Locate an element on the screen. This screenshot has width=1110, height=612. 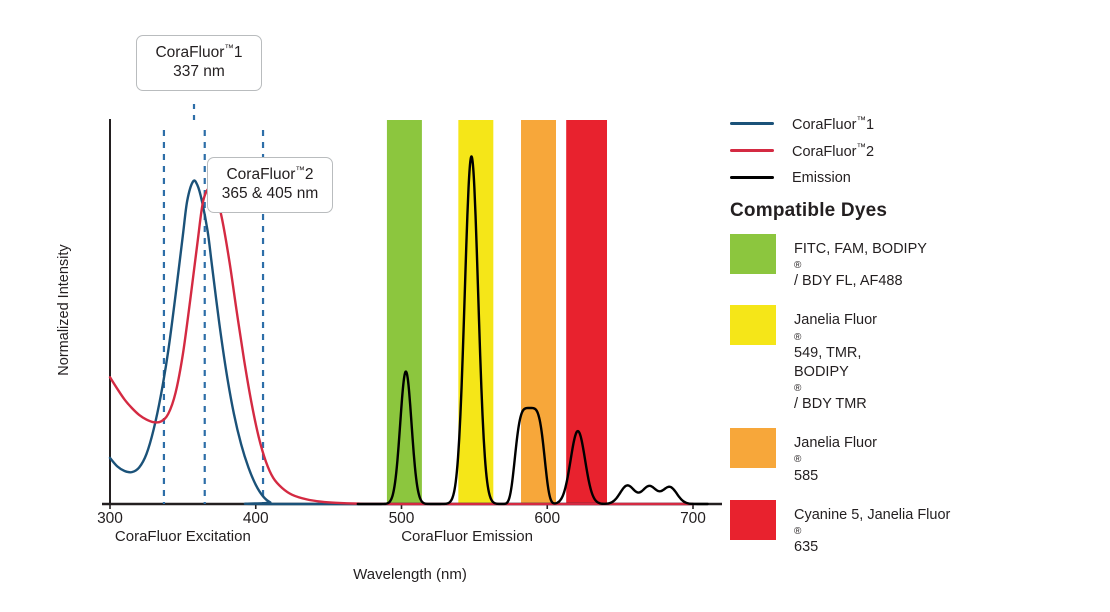
callout-1-line2: 337 nm is located at coordinates (199, 72).